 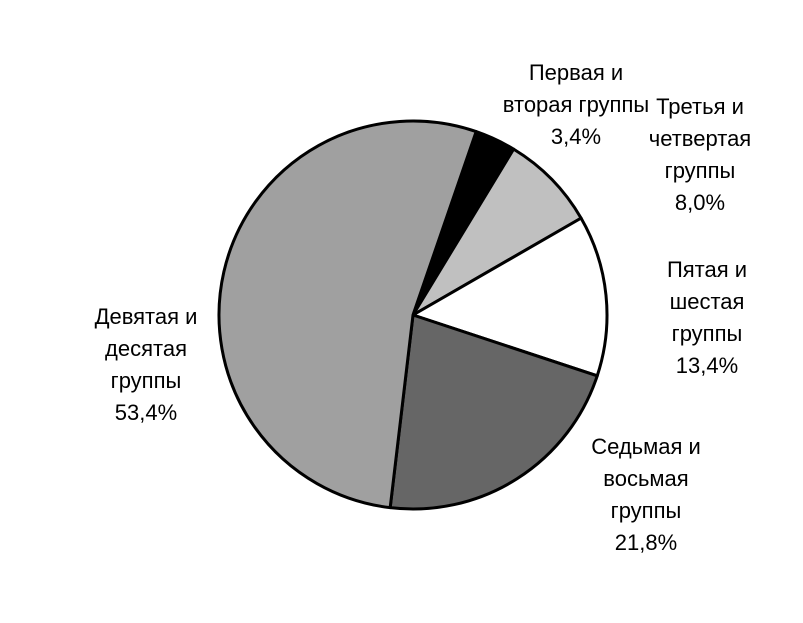 I want to click on category-label: Третья и четвертая группы, so click(x=700, y=138).